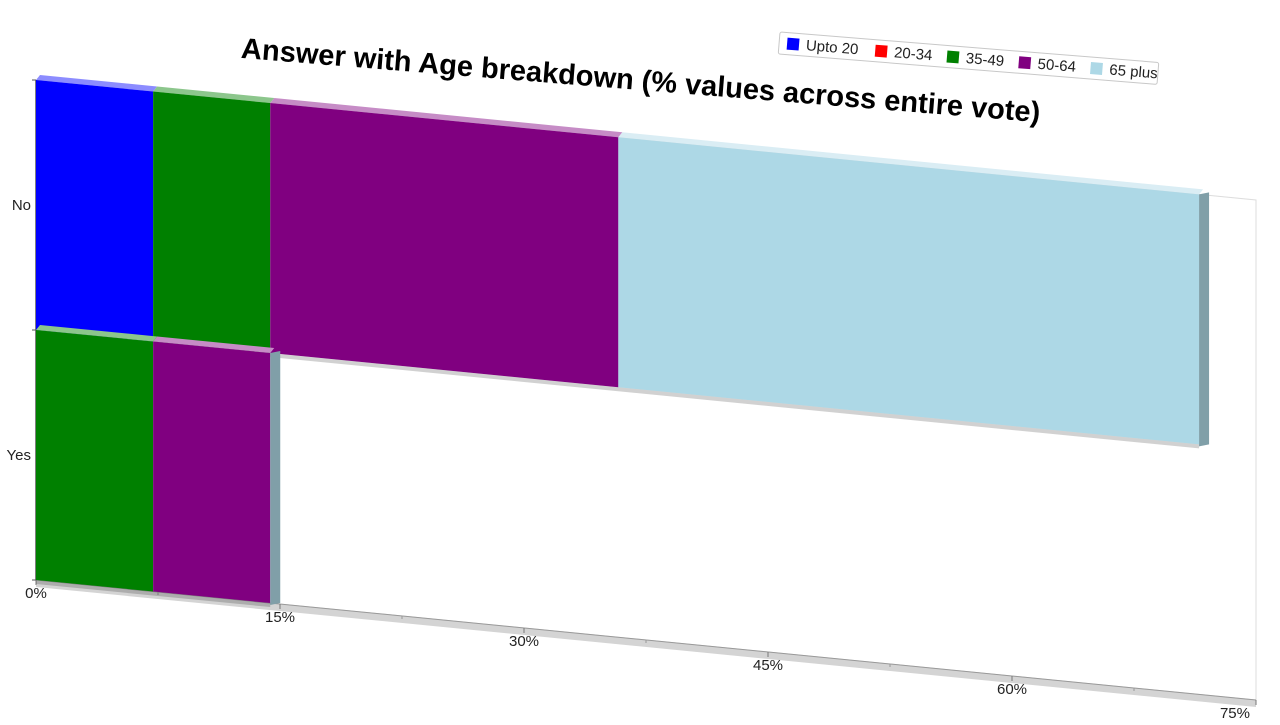  Describe the element at coordinates (36, 593) in the screenshot. I see `x-tick-label: 0%` at that location.